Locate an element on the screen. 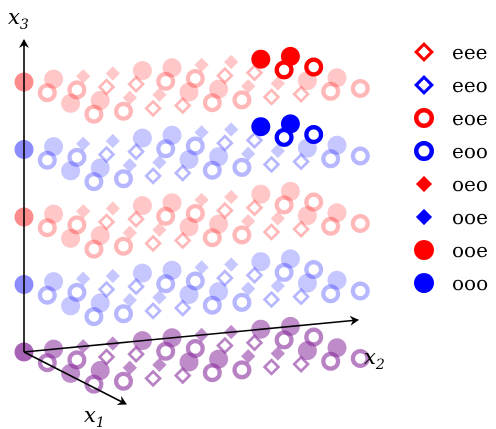  x1-axis is located at coordinates (75, 378).